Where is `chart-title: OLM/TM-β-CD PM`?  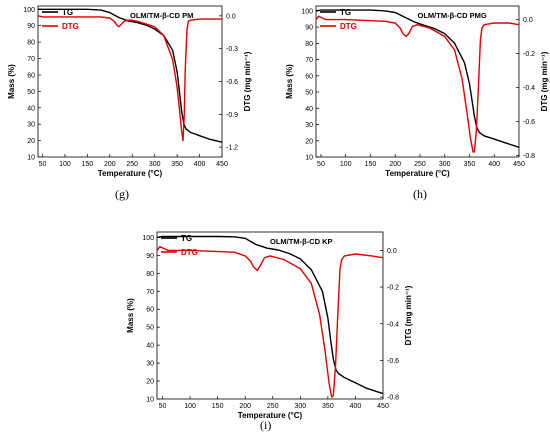 chart-title: OLM/TM-β-CD PM is located at coordinates (161, 15).